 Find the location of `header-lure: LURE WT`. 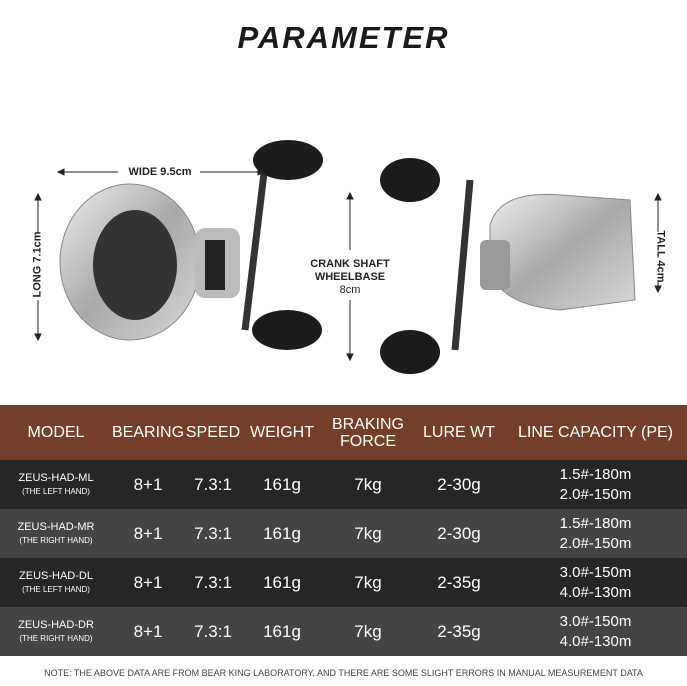

header-lure: LURE WT is located at coordinates (459, 432).